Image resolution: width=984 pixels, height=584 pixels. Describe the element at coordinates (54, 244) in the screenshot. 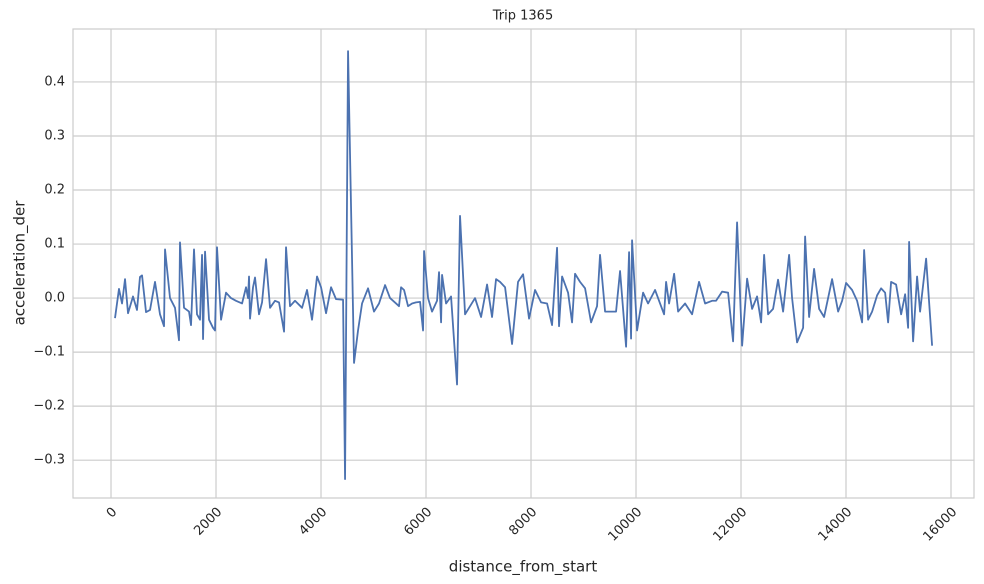

I see `y-tick-label: 0.1` at that location.